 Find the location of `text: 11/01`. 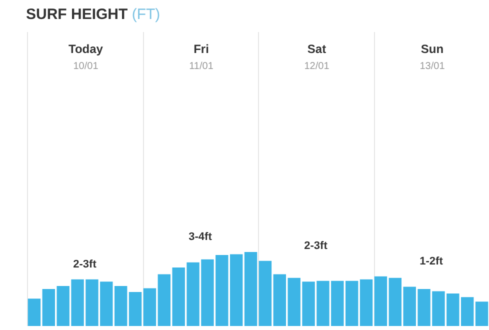

text: 11/01 is located at coordinates (201, 66).